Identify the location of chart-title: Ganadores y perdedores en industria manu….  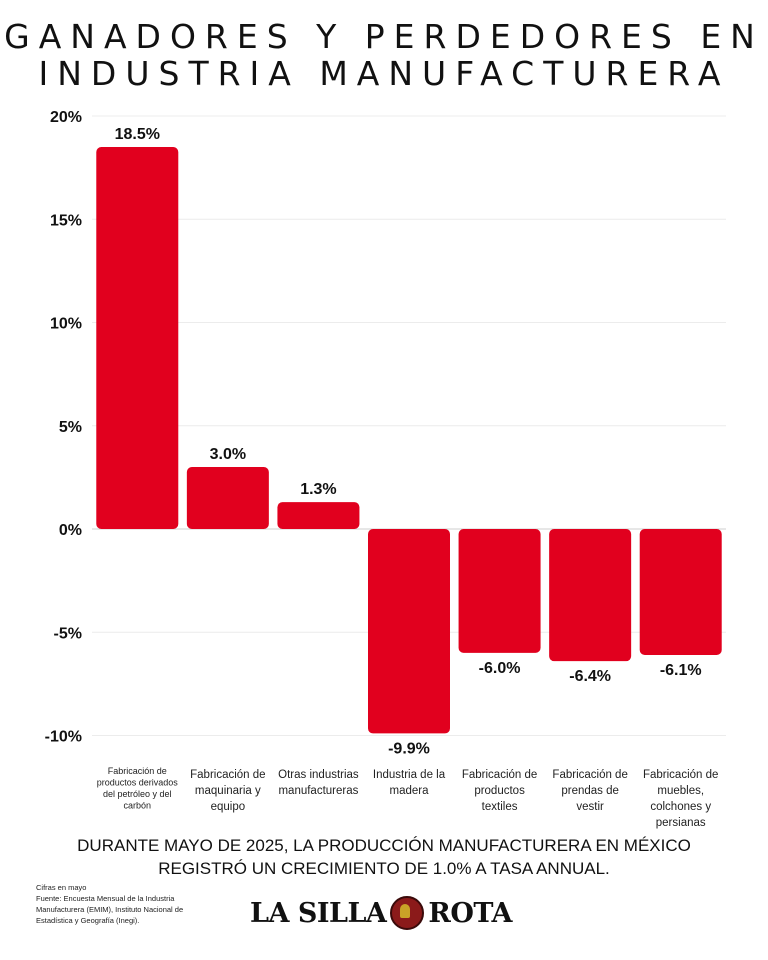
(384, 55).